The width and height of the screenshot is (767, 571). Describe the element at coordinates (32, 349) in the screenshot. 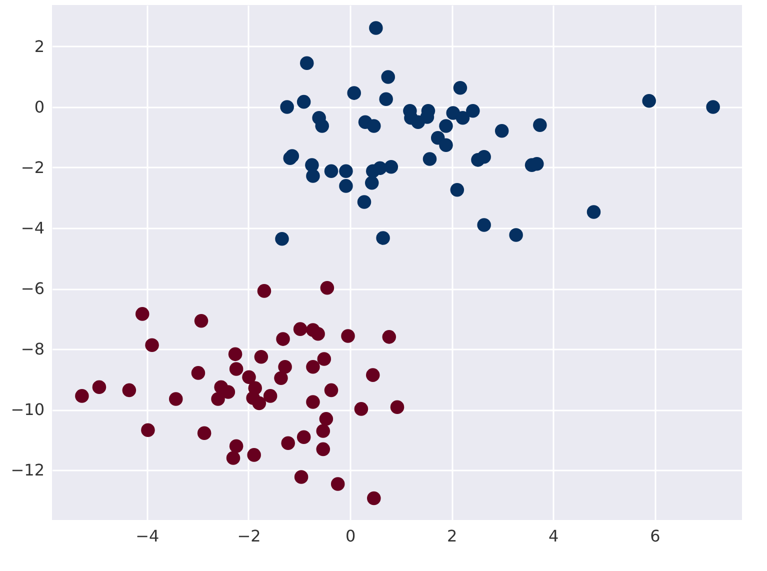

I see `y-tick-label: −8` at that location.